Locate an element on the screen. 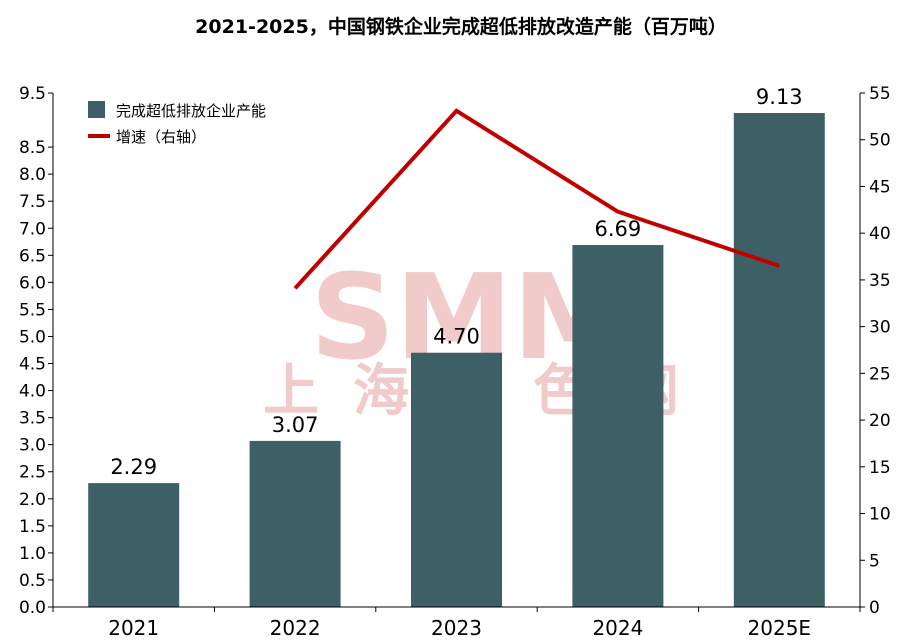 The image size is (923, 643). x-tick-label-2025E: 2025E is located at coordinates (780, 628).